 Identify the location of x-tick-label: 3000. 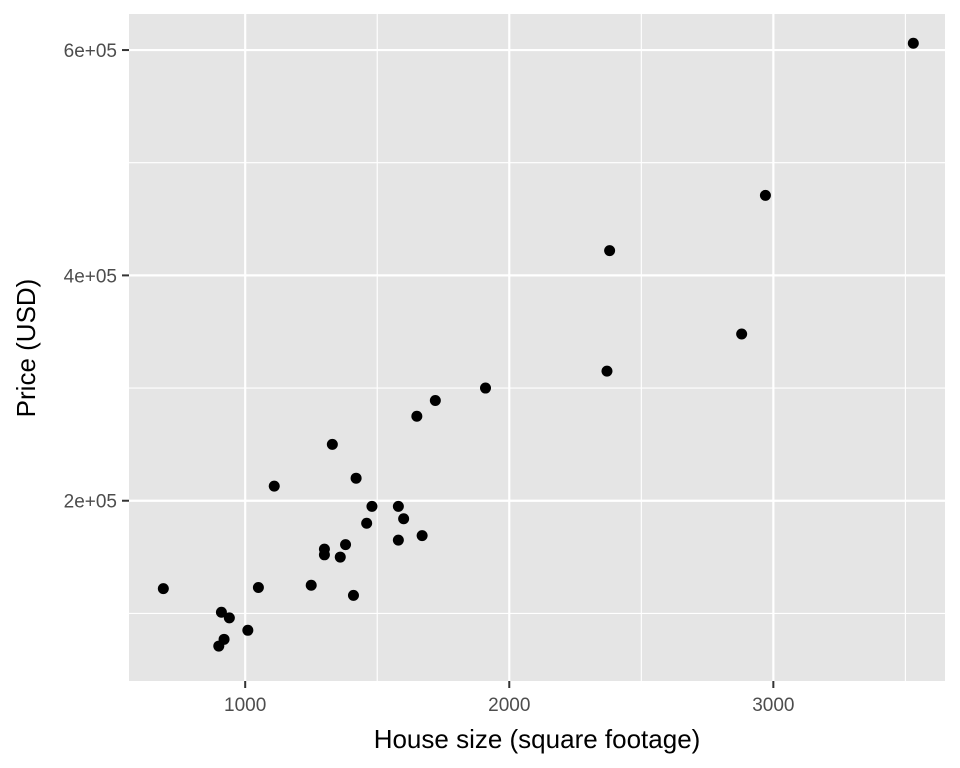
(773, 705).